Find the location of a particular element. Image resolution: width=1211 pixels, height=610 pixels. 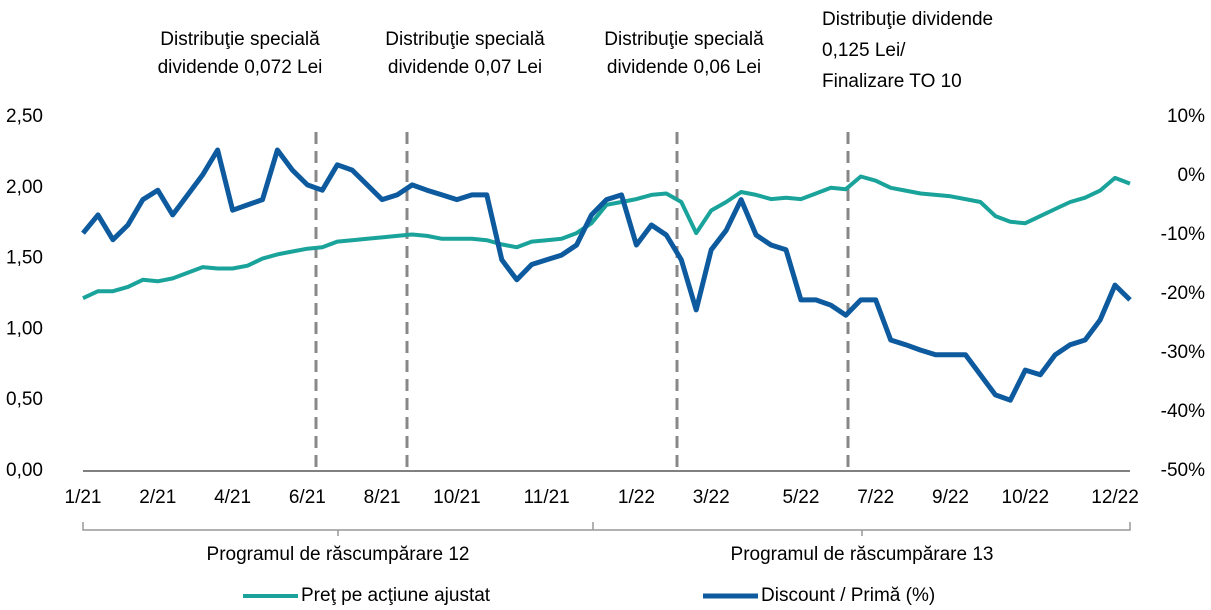

y2-tick-label: 10% is located at coordinates (1186, 116).